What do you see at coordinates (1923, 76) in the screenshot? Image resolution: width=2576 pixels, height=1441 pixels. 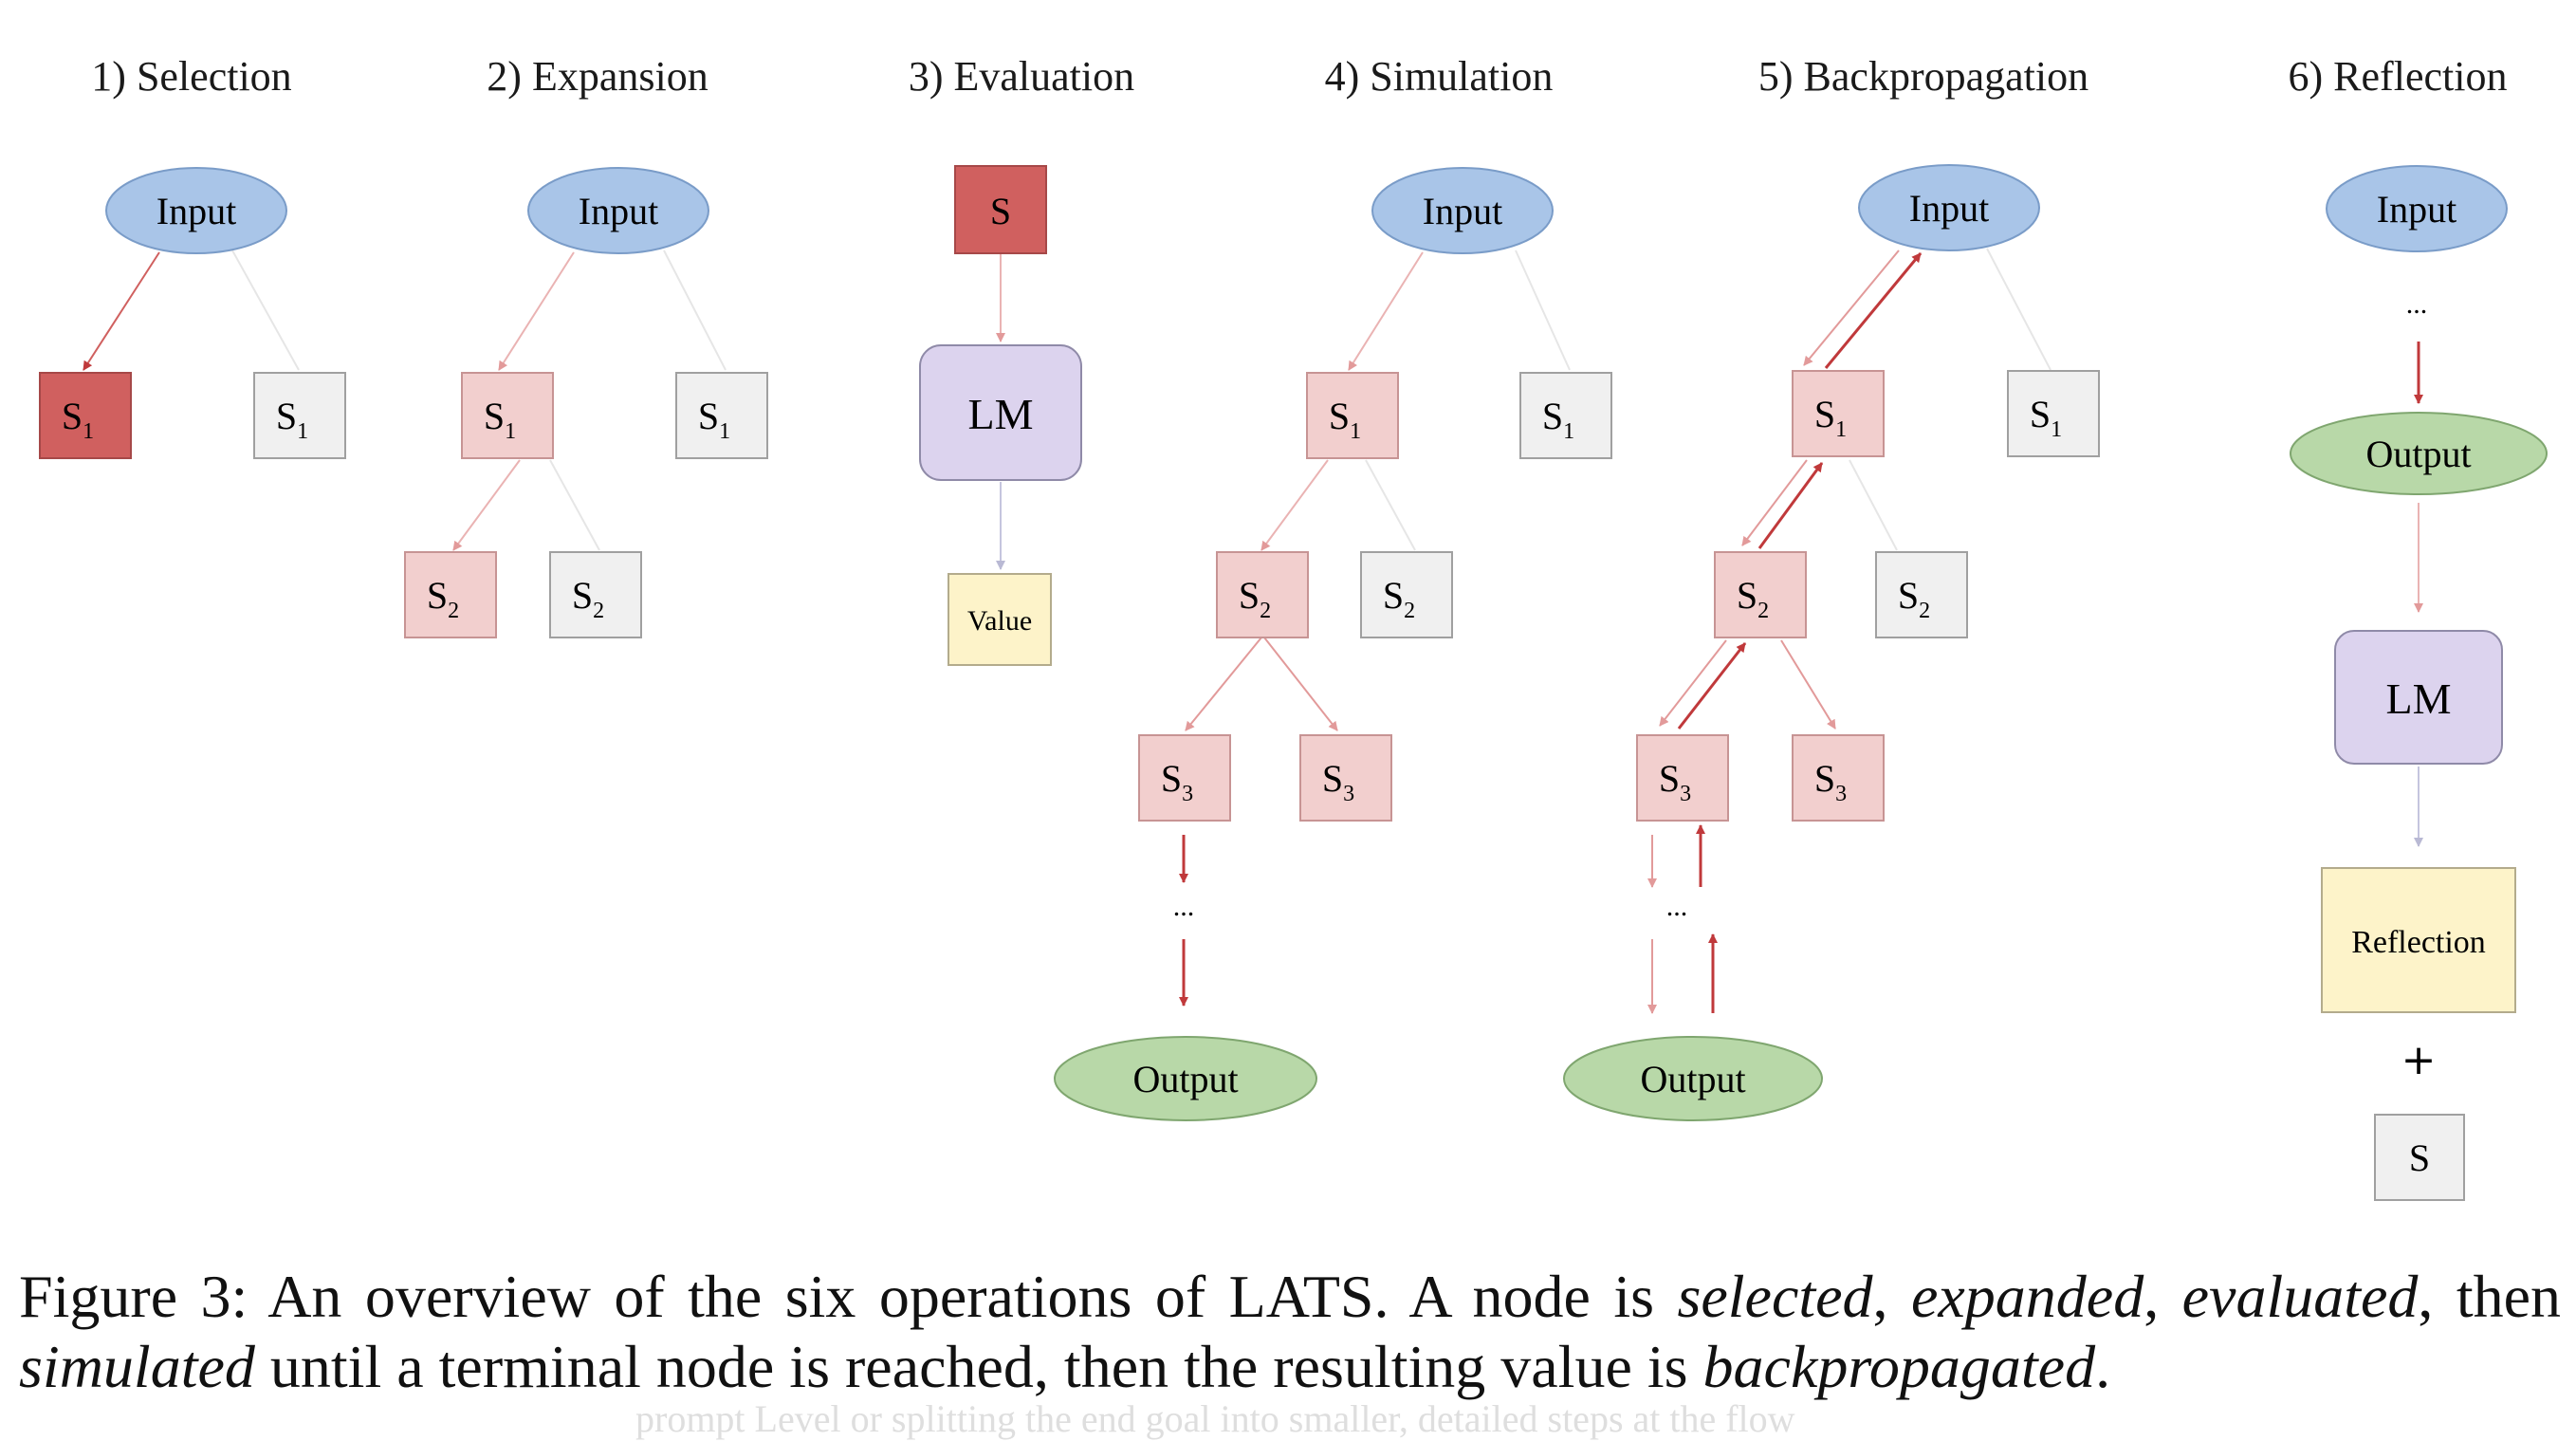 I see `panel-title-backpropagation: 5) Backpropagation` at bounding box center [1923, 76].